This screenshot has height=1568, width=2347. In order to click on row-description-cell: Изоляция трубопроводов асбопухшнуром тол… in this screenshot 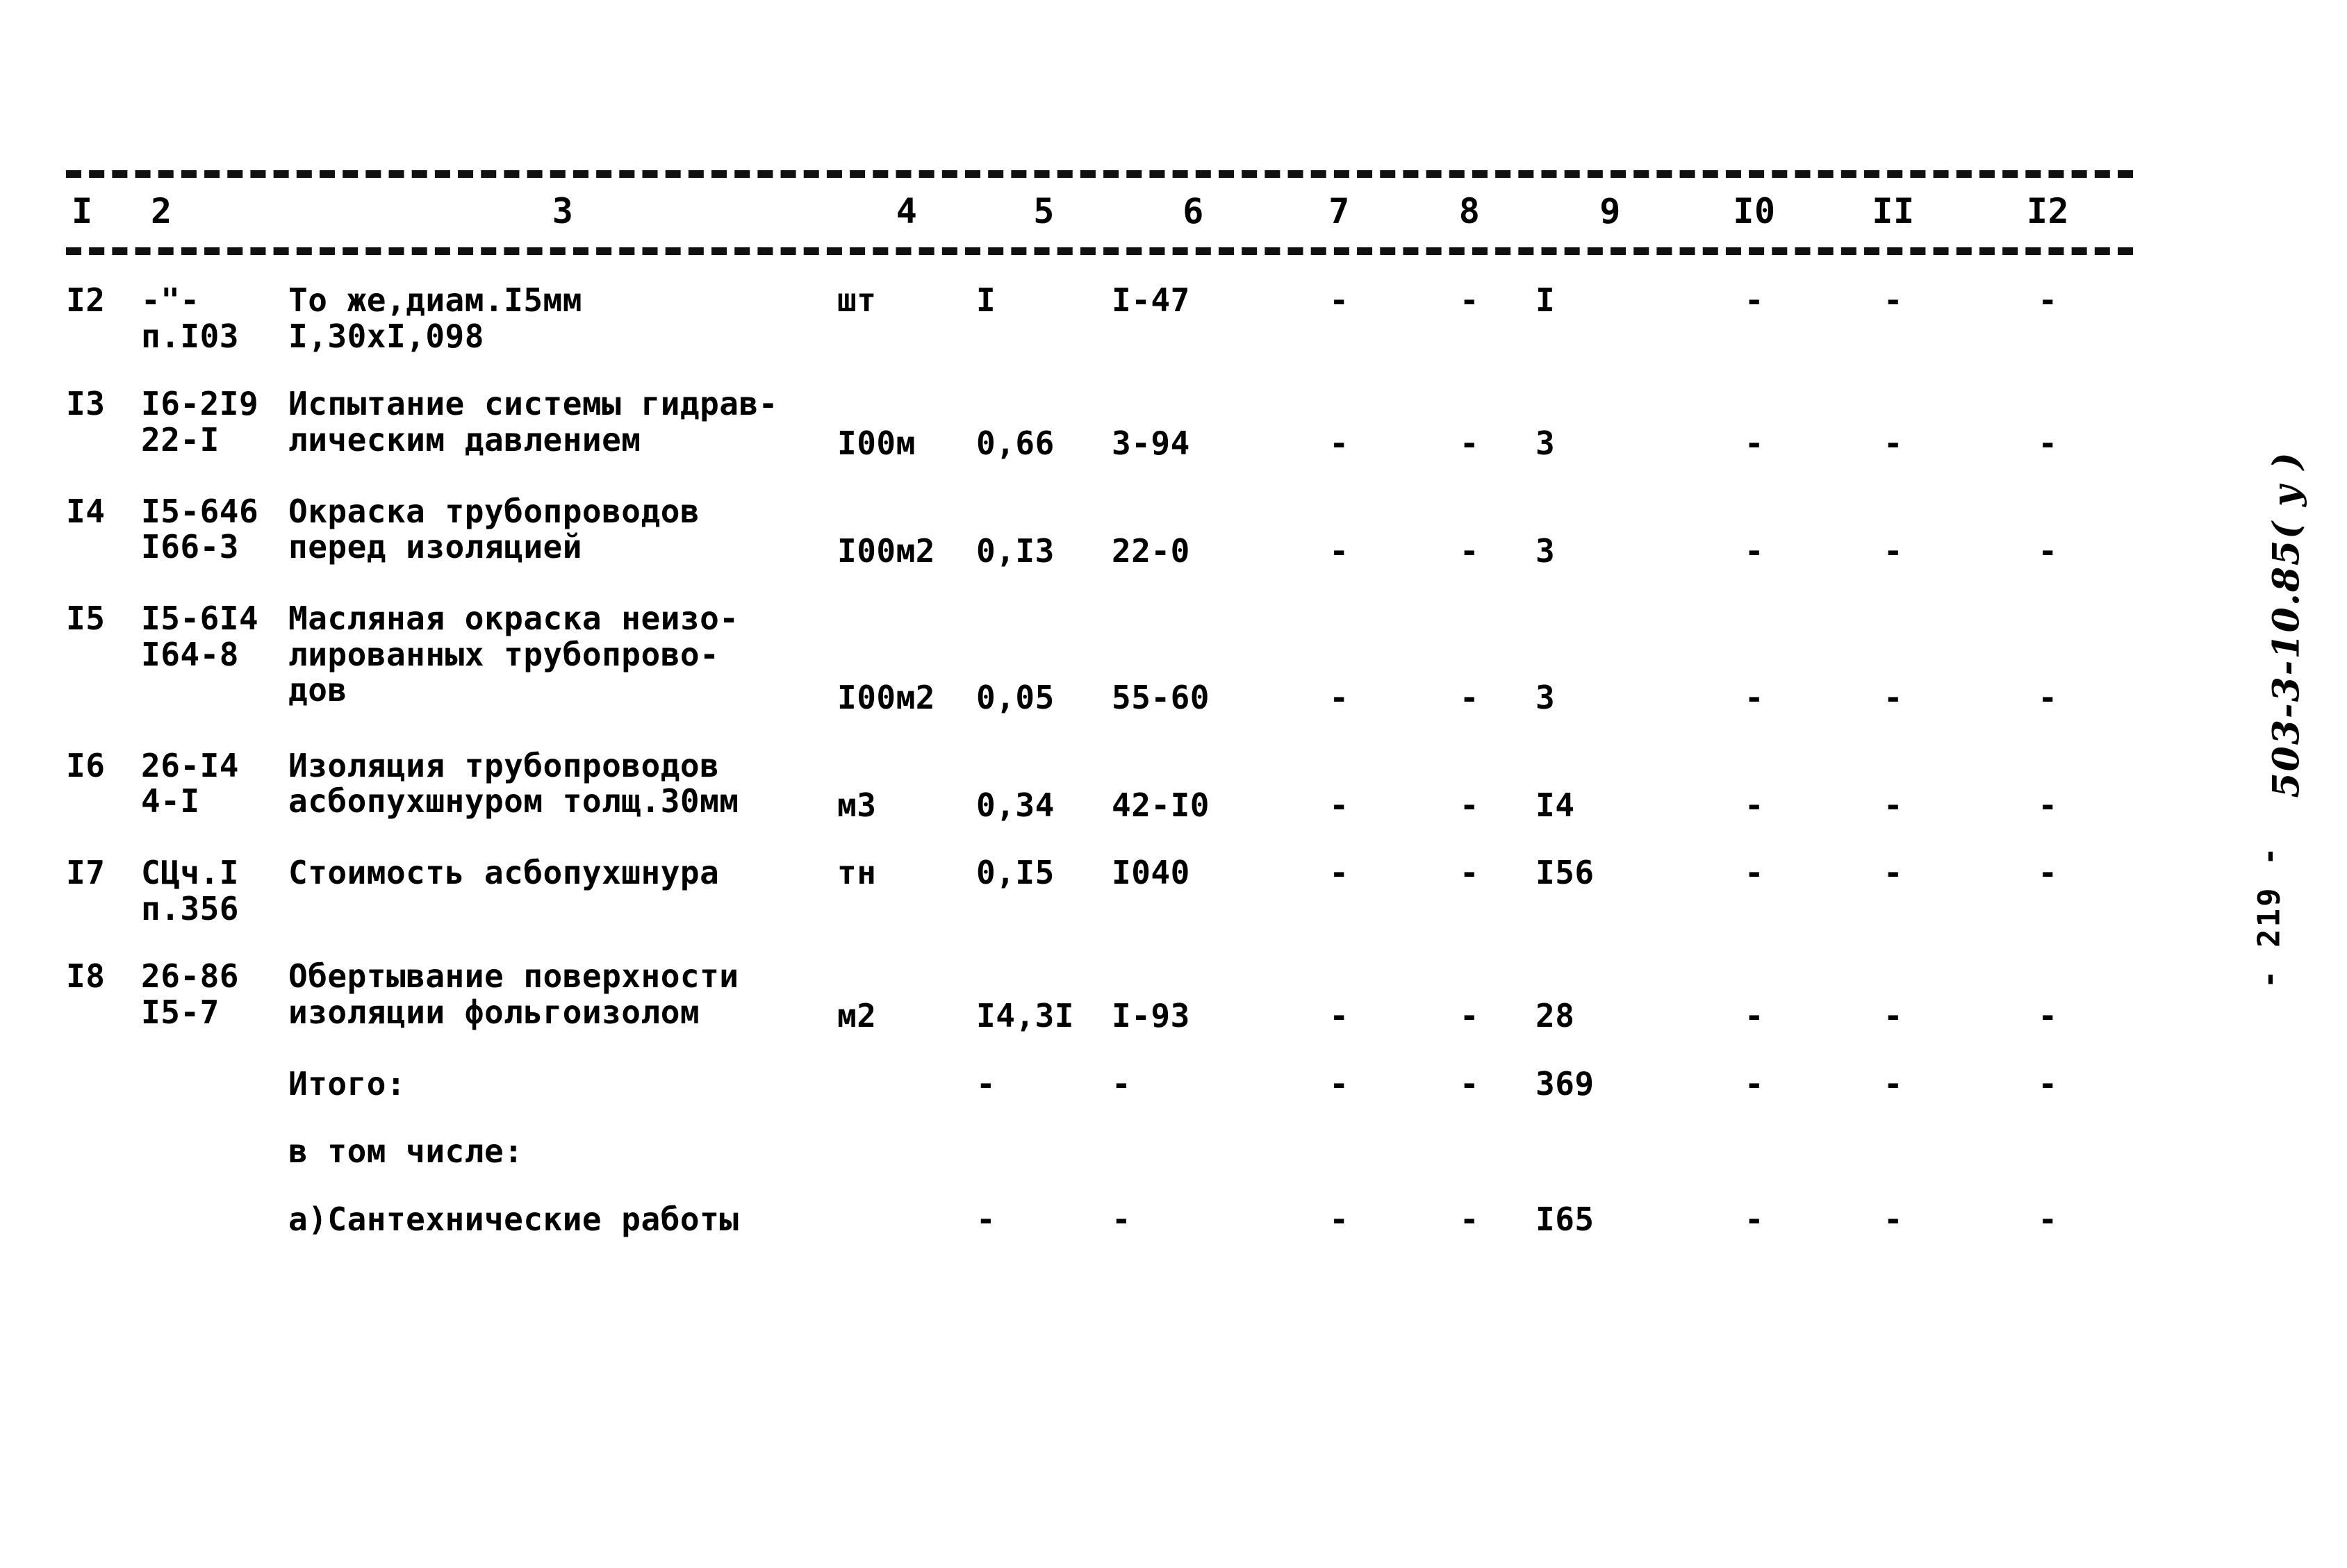, I will do `click(513, 783)`.